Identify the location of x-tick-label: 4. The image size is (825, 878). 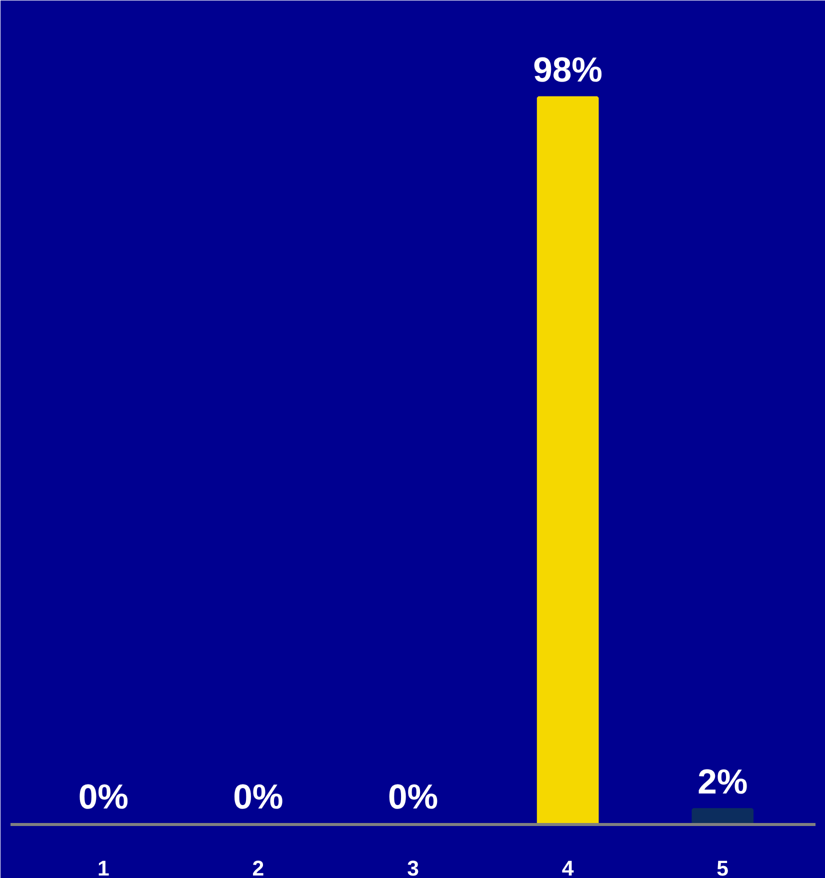
(568, 867).